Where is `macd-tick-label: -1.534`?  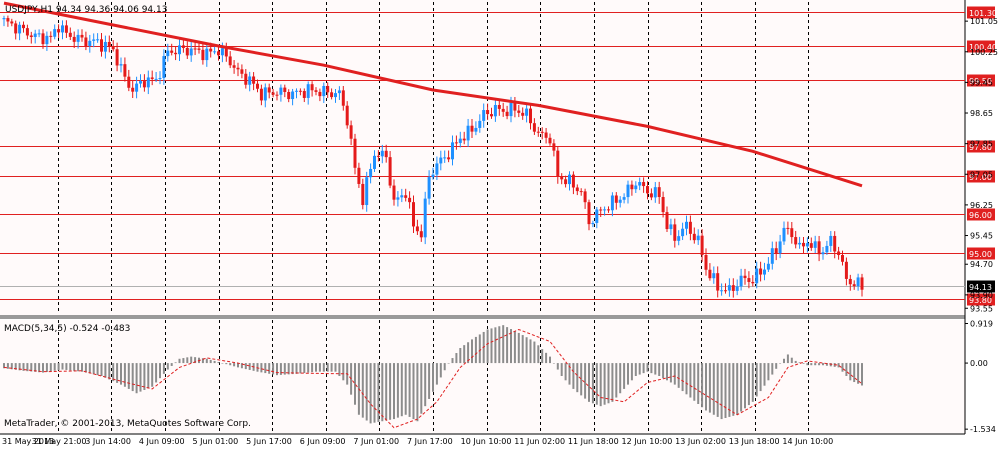 macd-tick-label: -1.534 is located at coordinates (983, 429).